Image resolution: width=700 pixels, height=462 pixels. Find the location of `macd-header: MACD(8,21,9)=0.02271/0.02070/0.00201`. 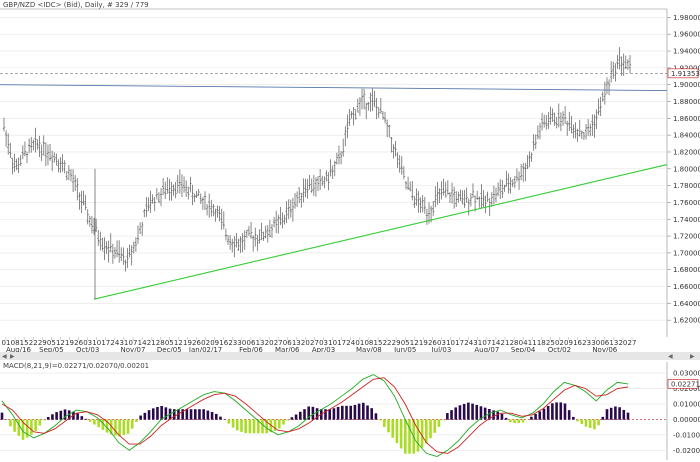

macd-header: MACD(8,21,9)=0.02271/0.02070/0.00201 is located at coordinates (76, 366).